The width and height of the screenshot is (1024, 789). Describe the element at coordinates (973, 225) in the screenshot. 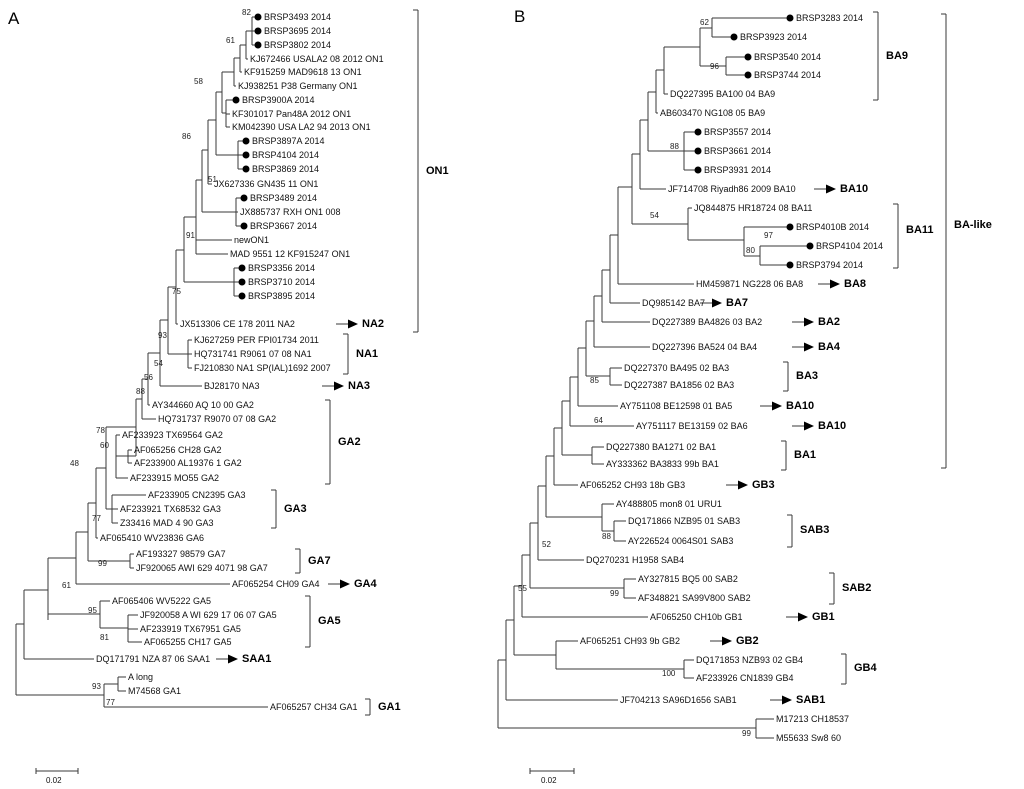

I see `clade-bracket-label: BA-like` at that location.